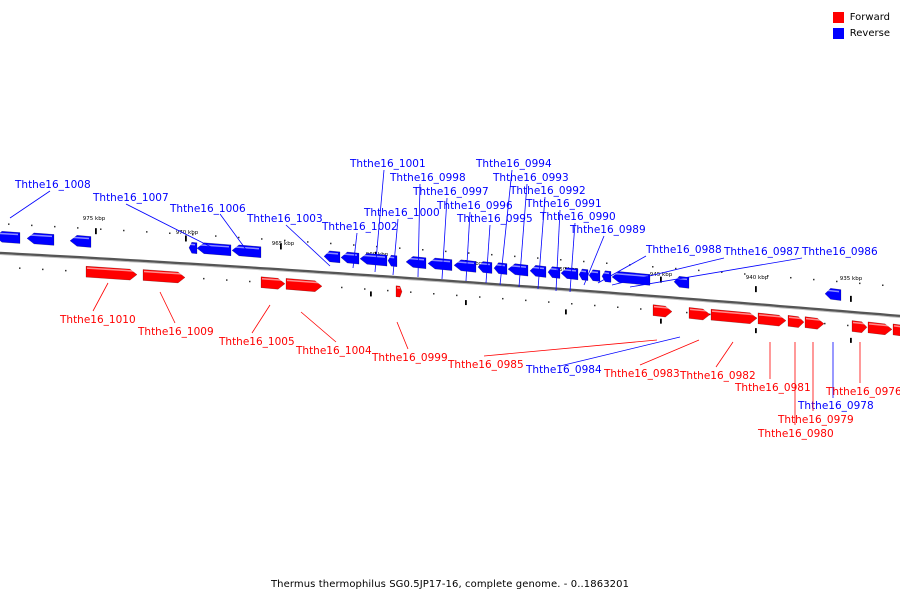  What do you see at coordinates (187, 233) in the screenshot?
I see `scale-label: 970 kbp` at bounding box center [187, 233].